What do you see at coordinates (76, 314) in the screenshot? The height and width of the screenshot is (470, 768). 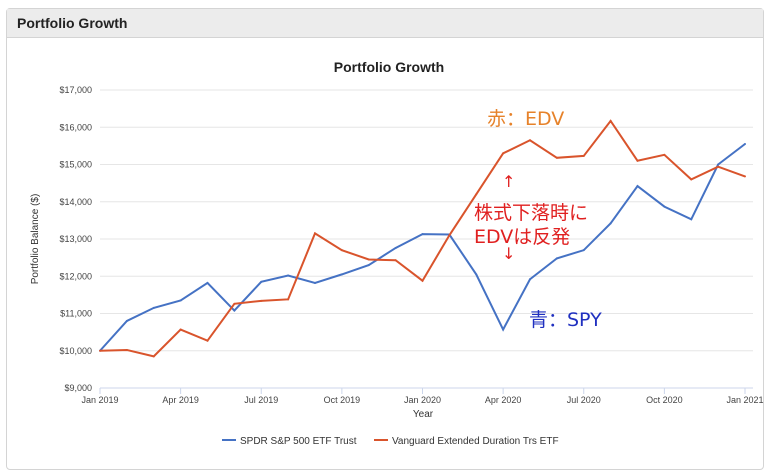 I see `y-tick-label: $11,000` at bounding box center [76, 314].